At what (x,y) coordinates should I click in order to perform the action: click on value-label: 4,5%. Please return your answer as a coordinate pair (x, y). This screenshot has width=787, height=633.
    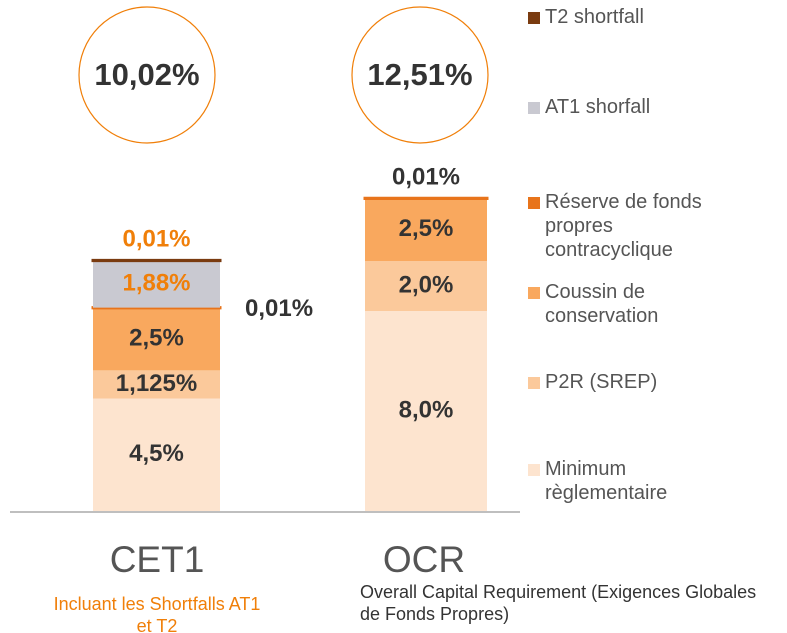
    Looking at the image, I should click on (156, 453).